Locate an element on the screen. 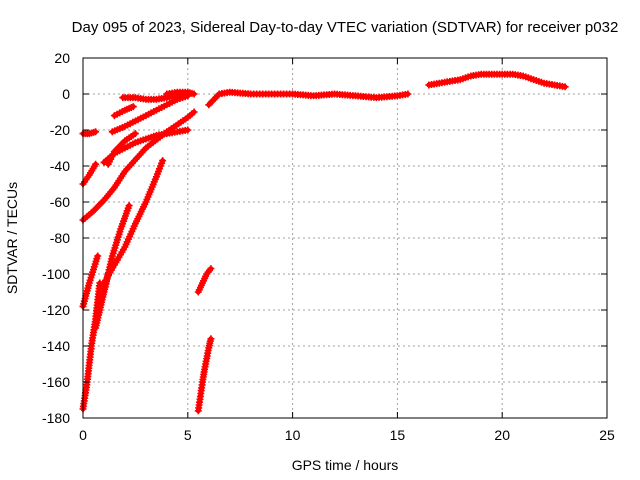 The width and height of the screenshot is (640, 480). y-tick-label: -160 is located at coordinates (56, 382).